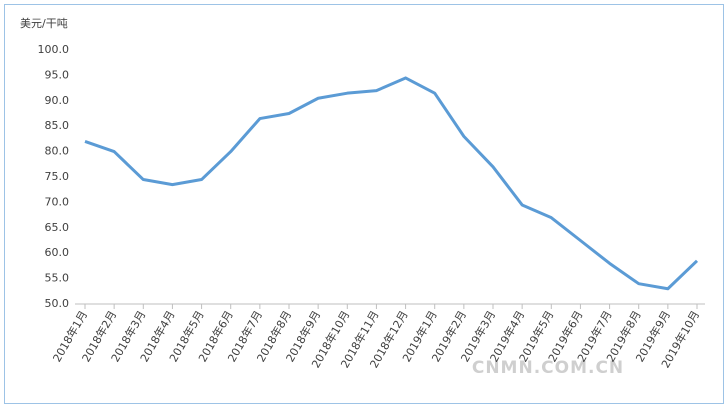 Image resolution: width=728 pixels, height=408 pixels. What do you see at coordinates (44, 23) in the screenshot?
I see `y-axis-label: 美元/干吨` at bounding box center [44, 23].